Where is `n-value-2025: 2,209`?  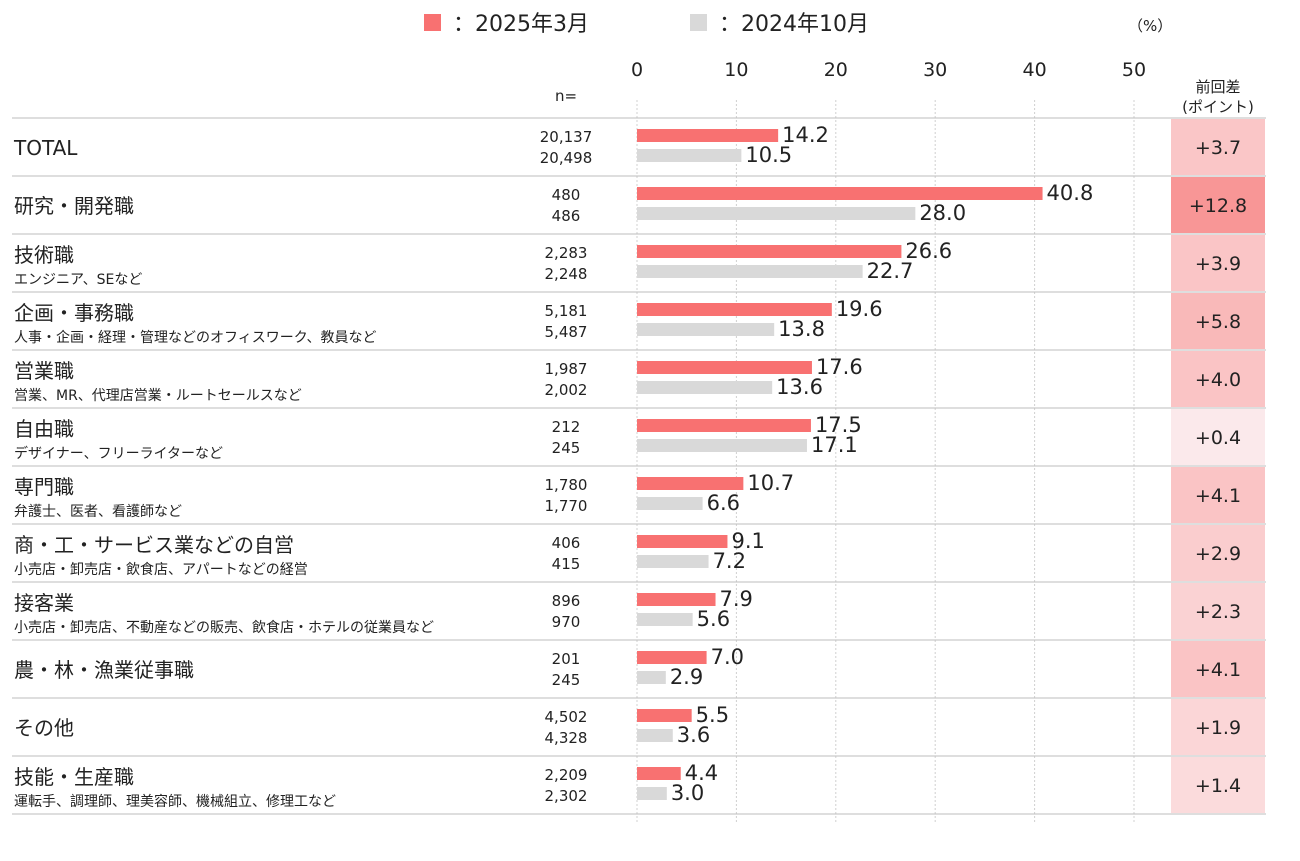 n-value-2025: 2,209 is located at coordinates (566, 775).